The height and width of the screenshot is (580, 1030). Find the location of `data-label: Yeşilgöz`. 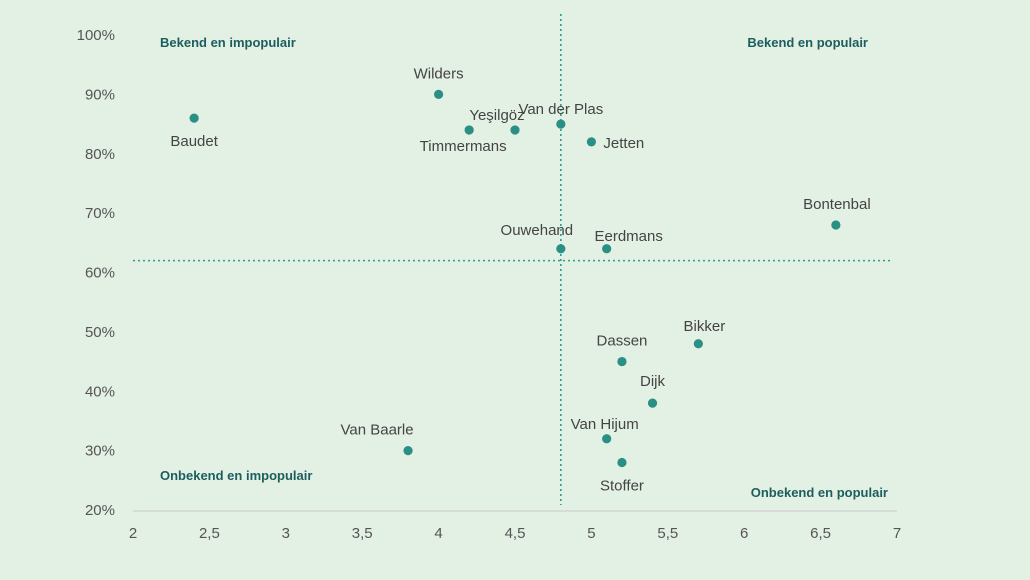

data-label: Yeşilgöz is located at coordinates (496, 115).